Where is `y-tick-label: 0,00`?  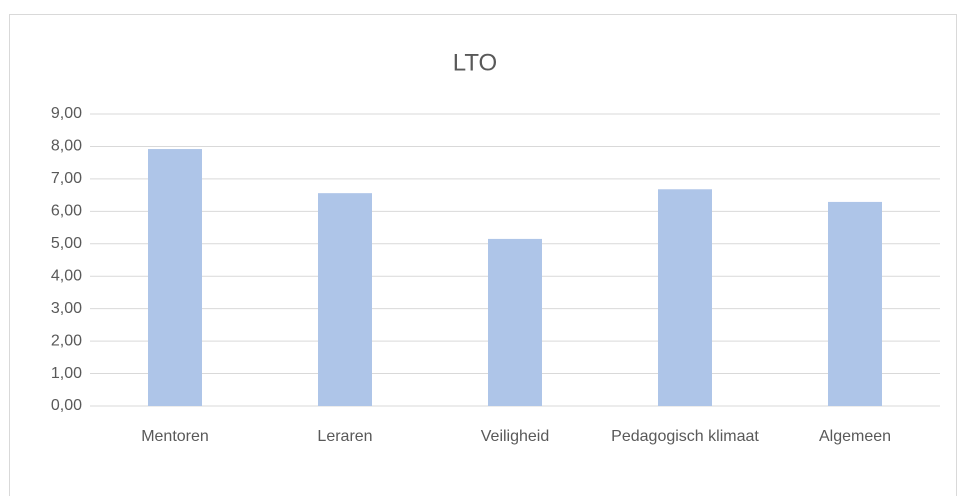
y-tick-label: 0,00 is located at coordinates (66, 405).